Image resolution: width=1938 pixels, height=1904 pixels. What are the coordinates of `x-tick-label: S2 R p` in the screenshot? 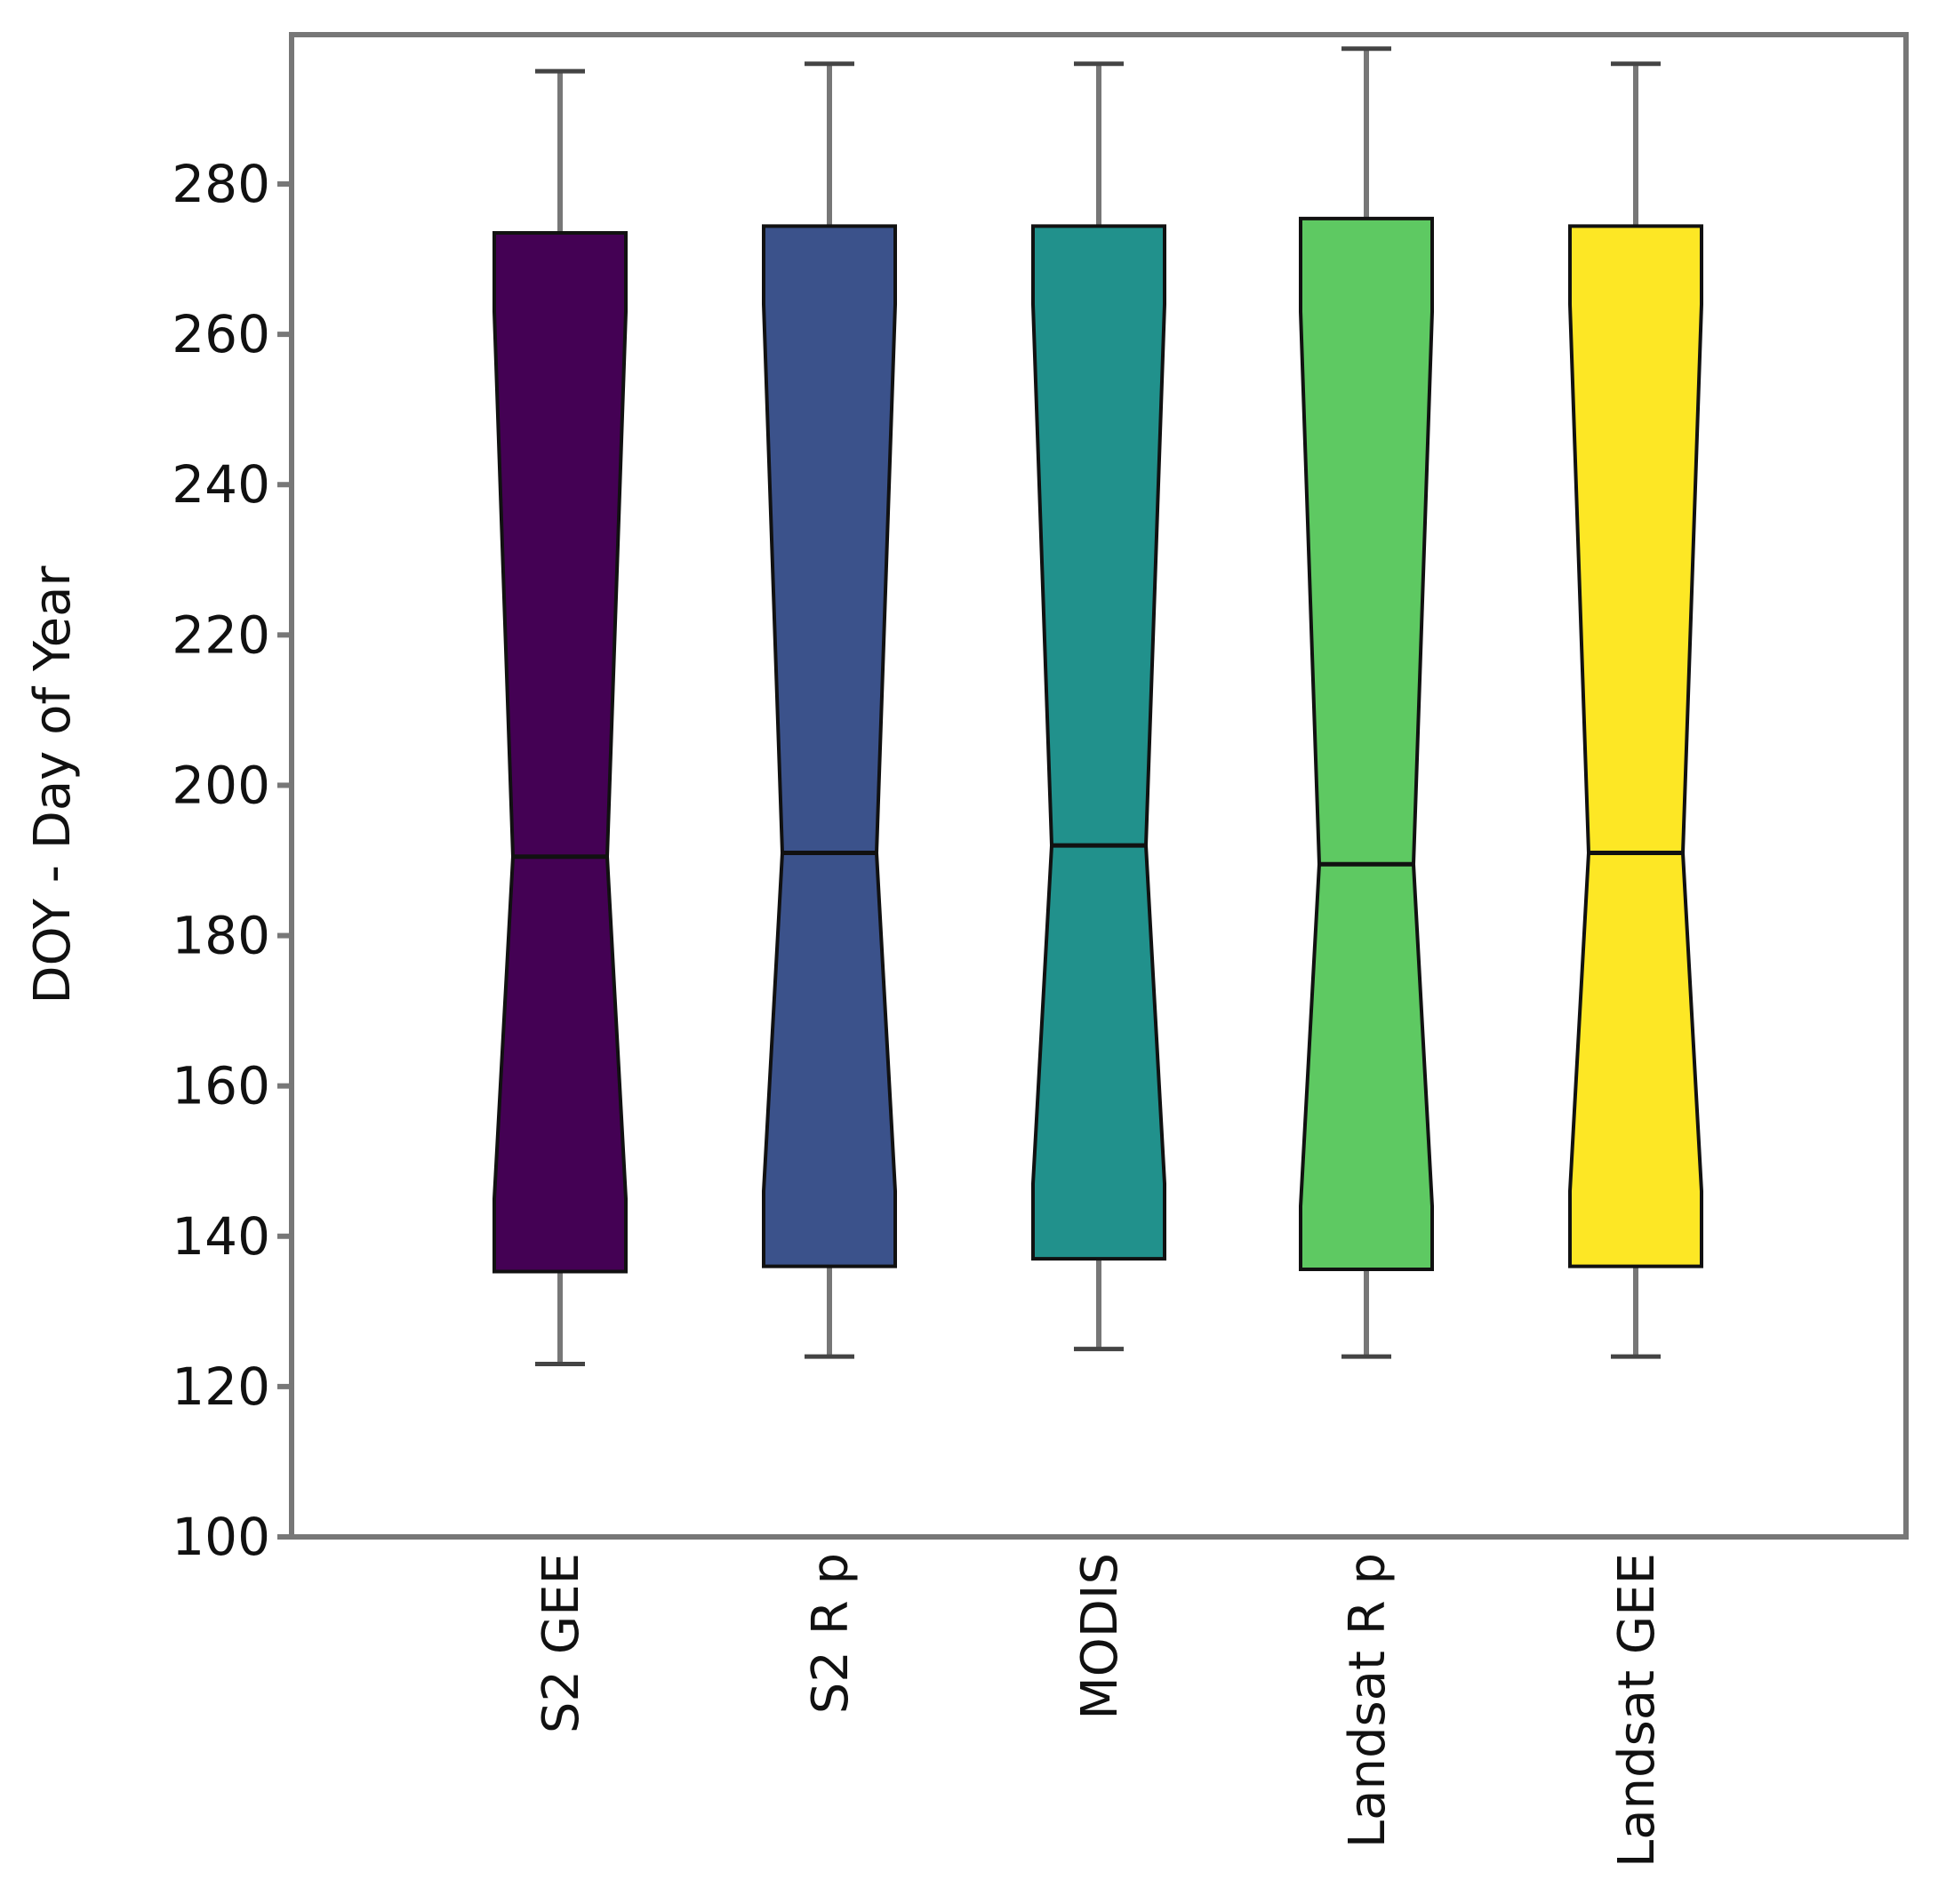 It's located at (831, 1633).